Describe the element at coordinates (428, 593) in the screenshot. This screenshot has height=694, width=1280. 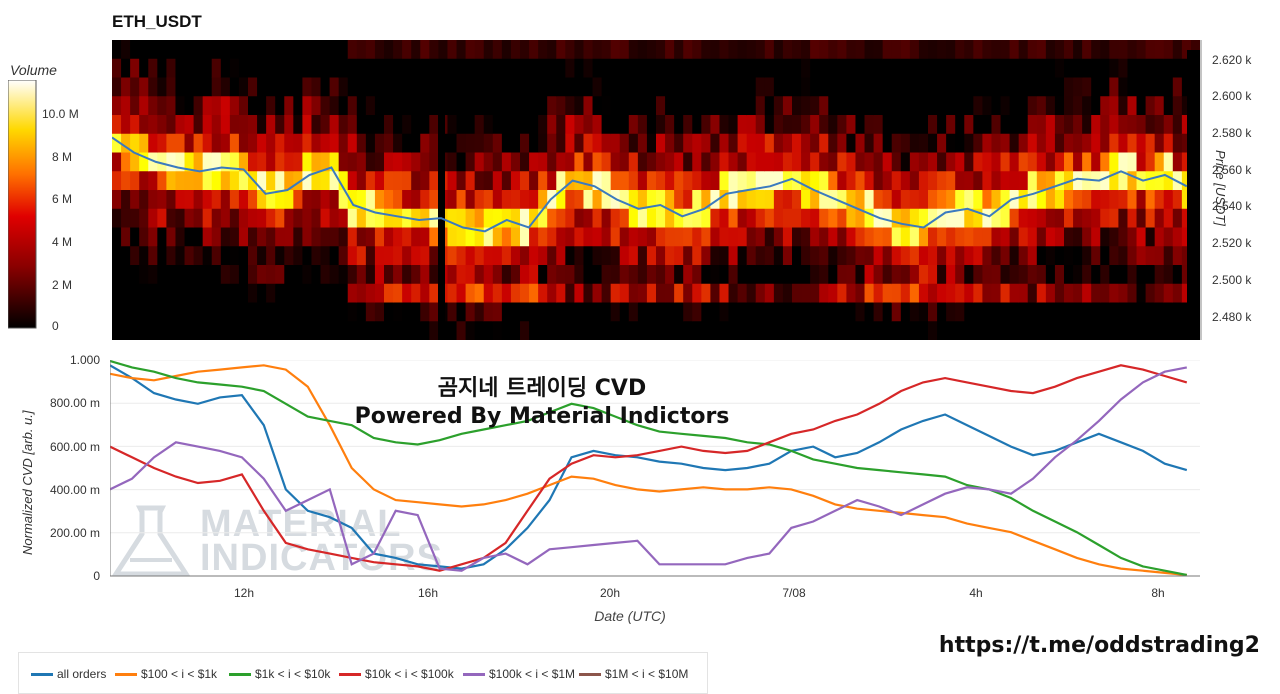
I see `time-tick: 16h` at that location.